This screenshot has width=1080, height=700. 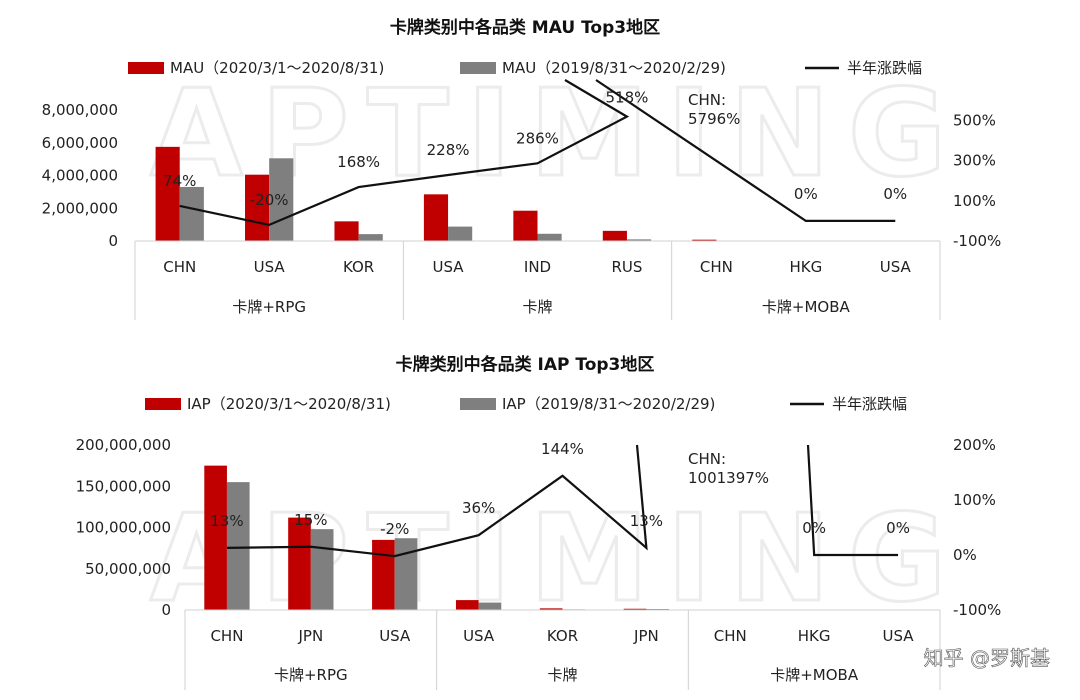 I want to click on y-tick-label: 6,000,000, so click(x=80, y=143).